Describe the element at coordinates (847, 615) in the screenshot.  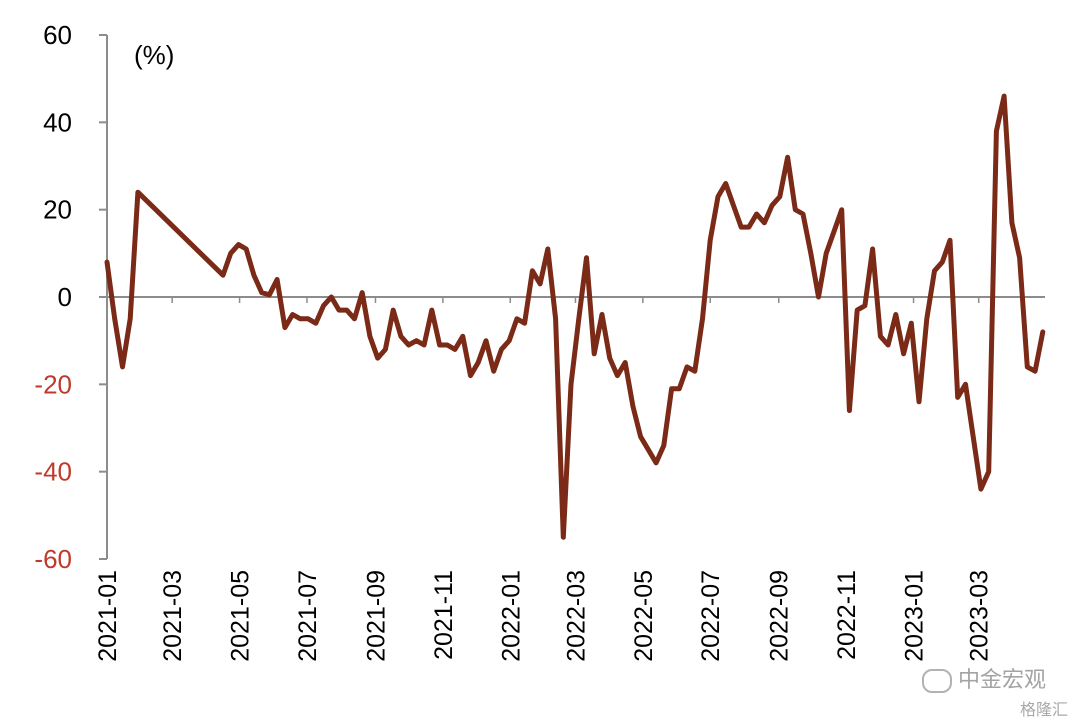
I see `x-tick-label: 2022-11` at that location.